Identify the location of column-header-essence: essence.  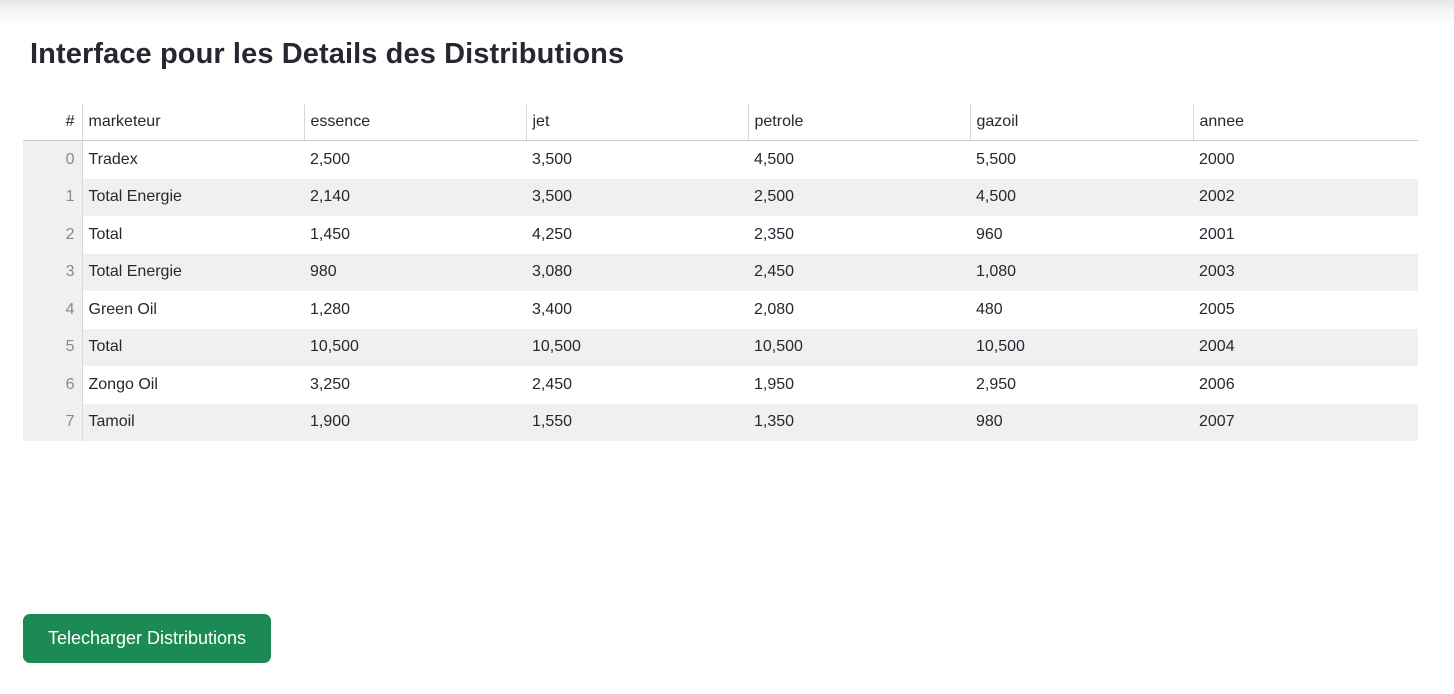
(414, 122).